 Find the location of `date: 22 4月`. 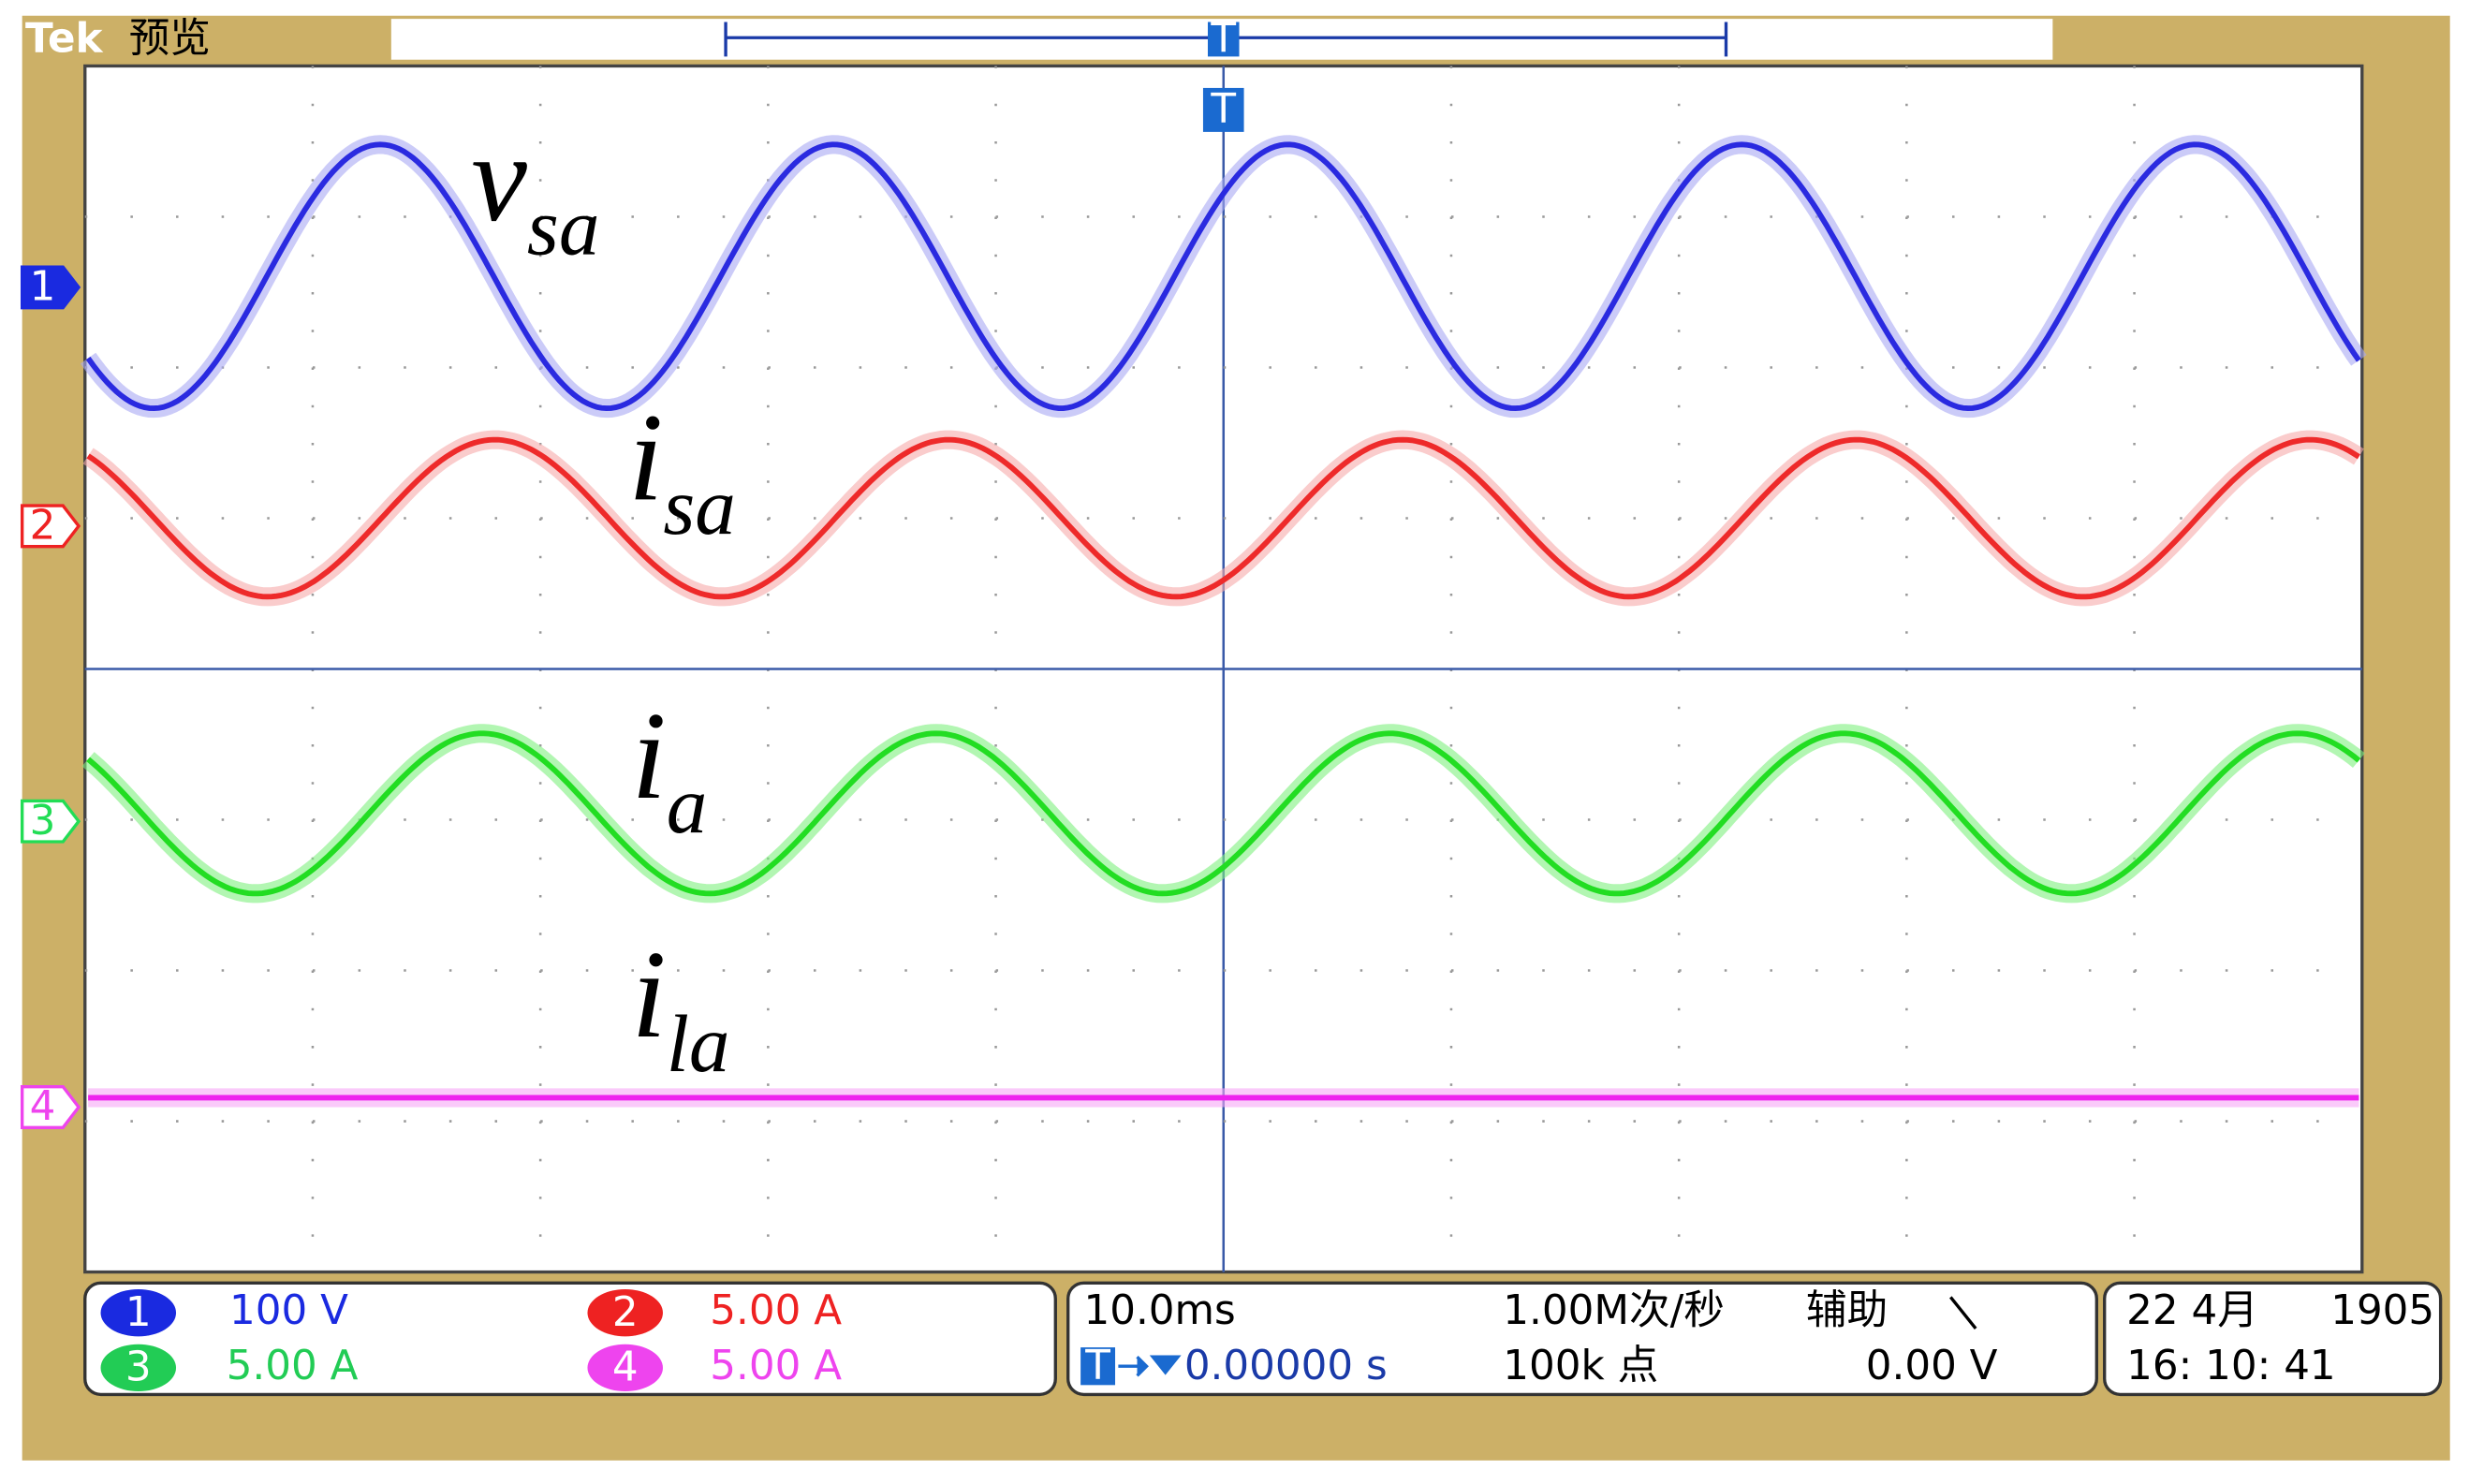

date: 22 4月 is located at coordinates (2192, 1310).